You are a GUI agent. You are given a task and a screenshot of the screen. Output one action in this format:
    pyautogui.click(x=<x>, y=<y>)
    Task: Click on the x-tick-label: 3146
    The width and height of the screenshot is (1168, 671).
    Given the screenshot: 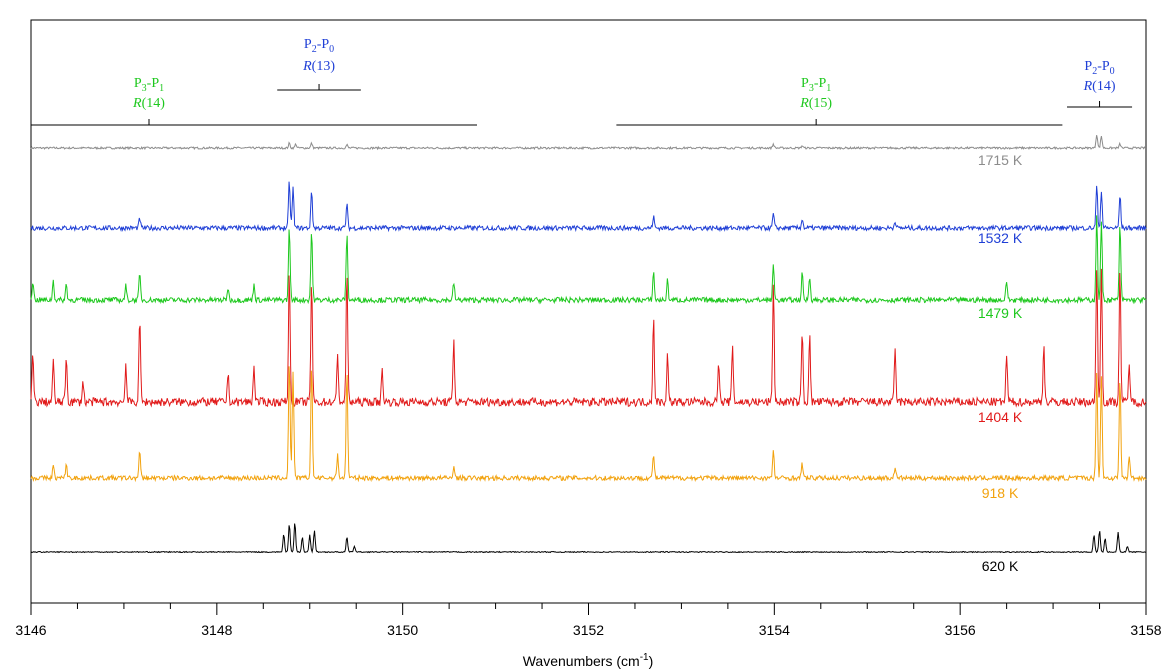 What is the action you would take?
    pyautogui.click(x=30, y=630)
    